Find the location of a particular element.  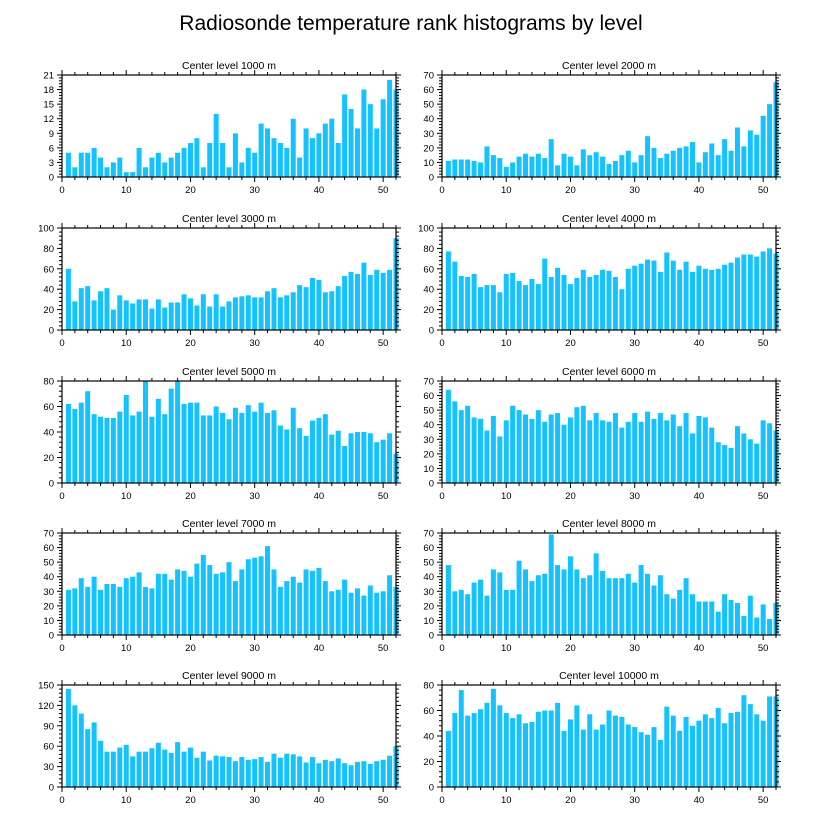

x-tick-label: 30 is located at coordinates (634, 190).